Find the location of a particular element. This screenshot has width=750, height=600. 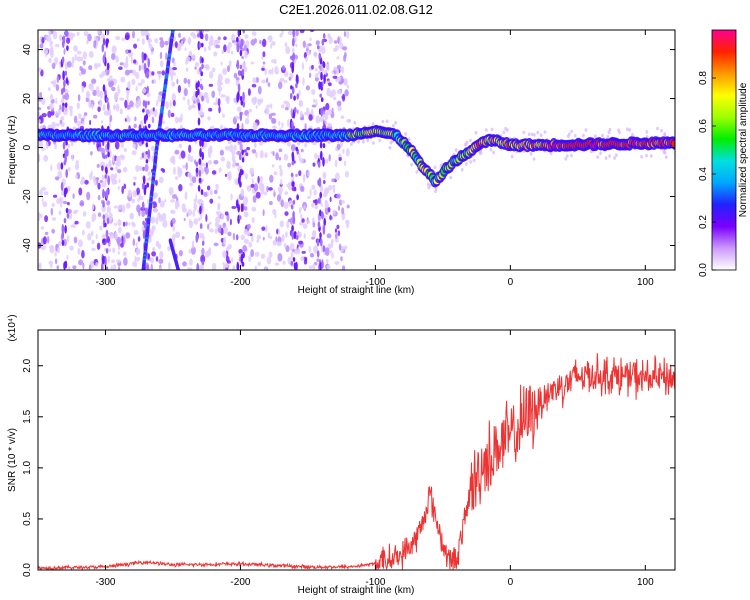

spectrogram-xtick-label: 0 is located at coordinates (511, 282).